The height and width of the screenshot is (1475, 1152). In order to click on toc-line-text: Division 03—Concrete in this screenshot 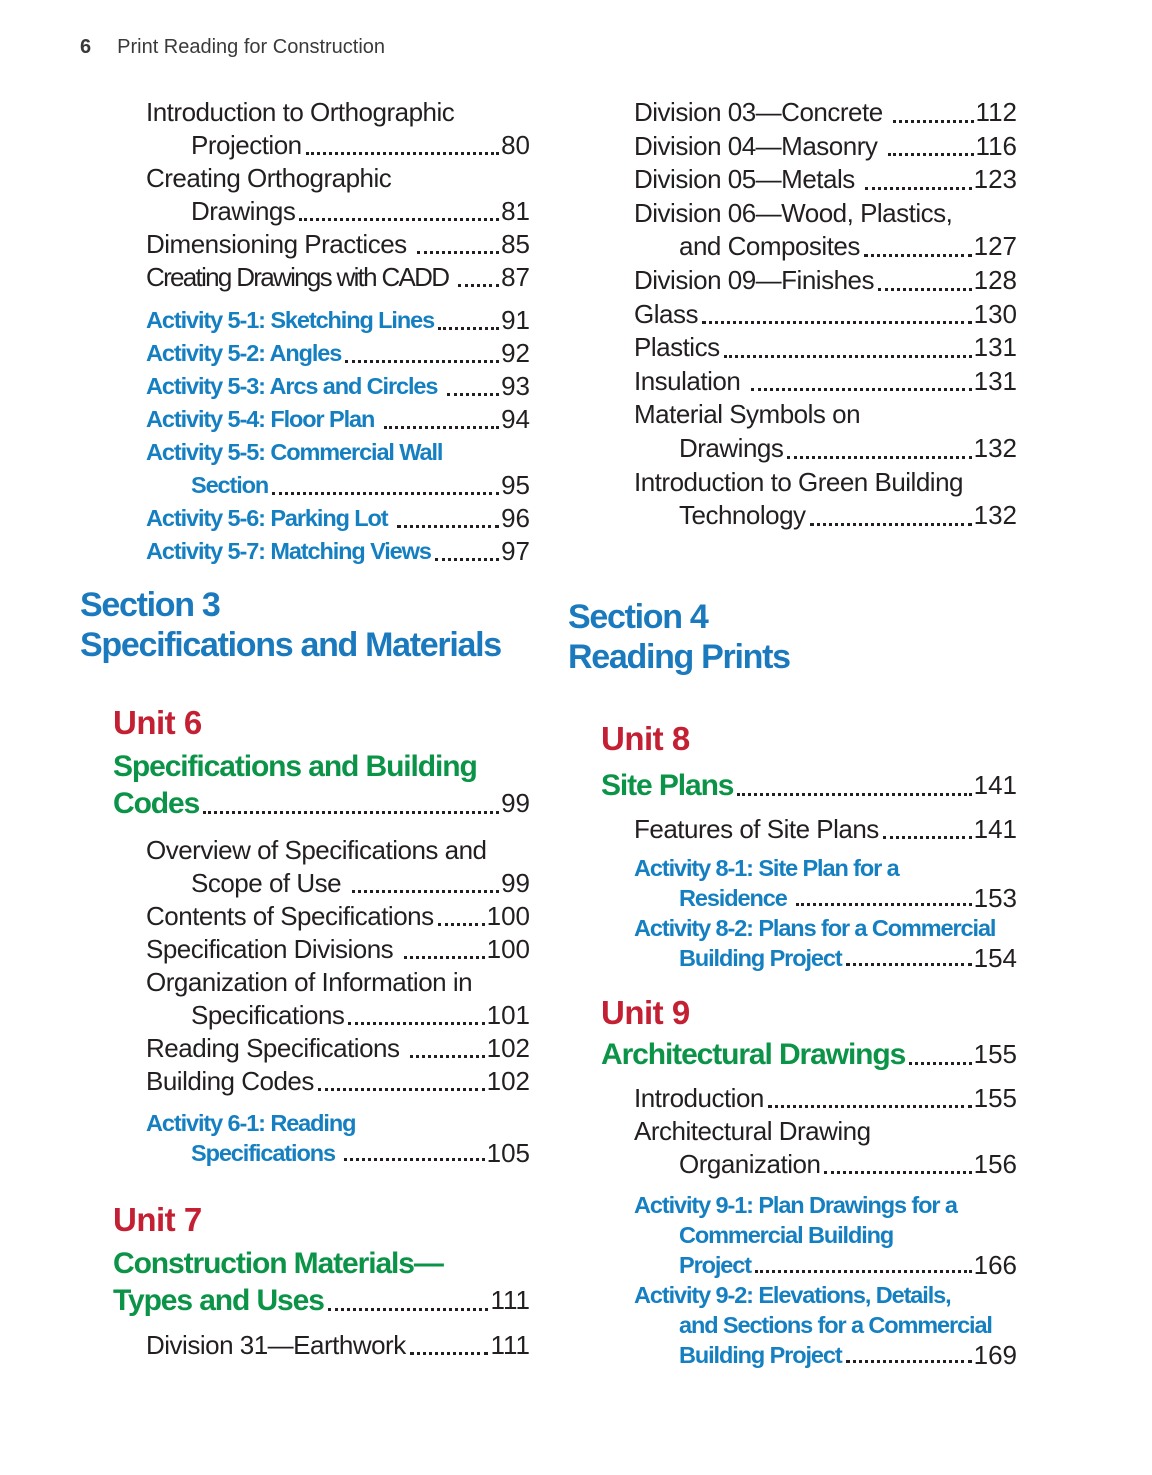, I will do `click(762, 112)`.